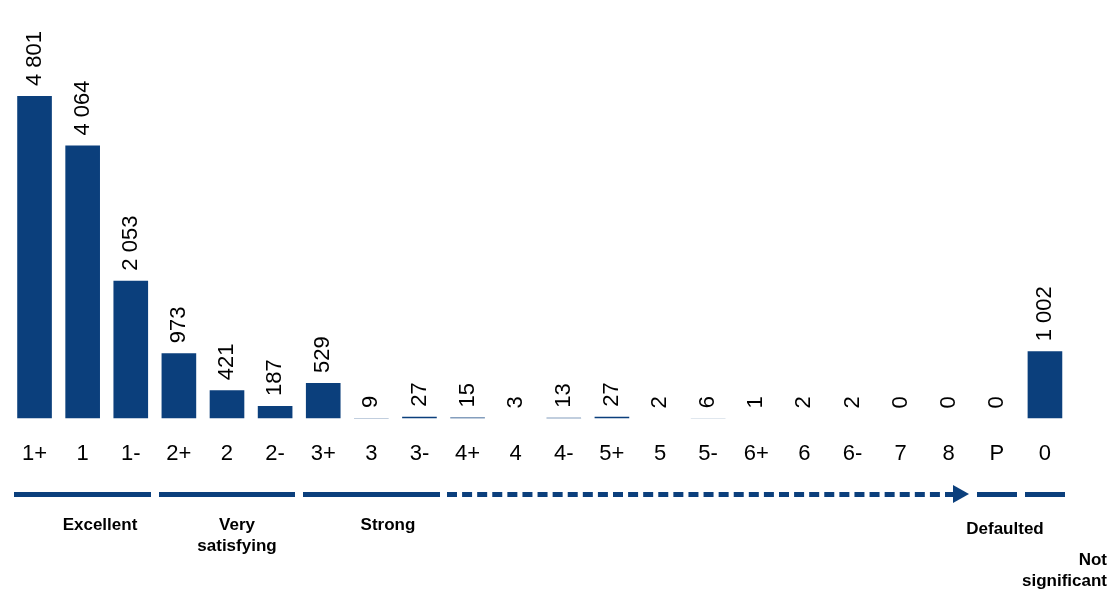 The width and height of the screenshot is (1109, 599). I want to click on x-tick-label: 2-, so click(275, 452).